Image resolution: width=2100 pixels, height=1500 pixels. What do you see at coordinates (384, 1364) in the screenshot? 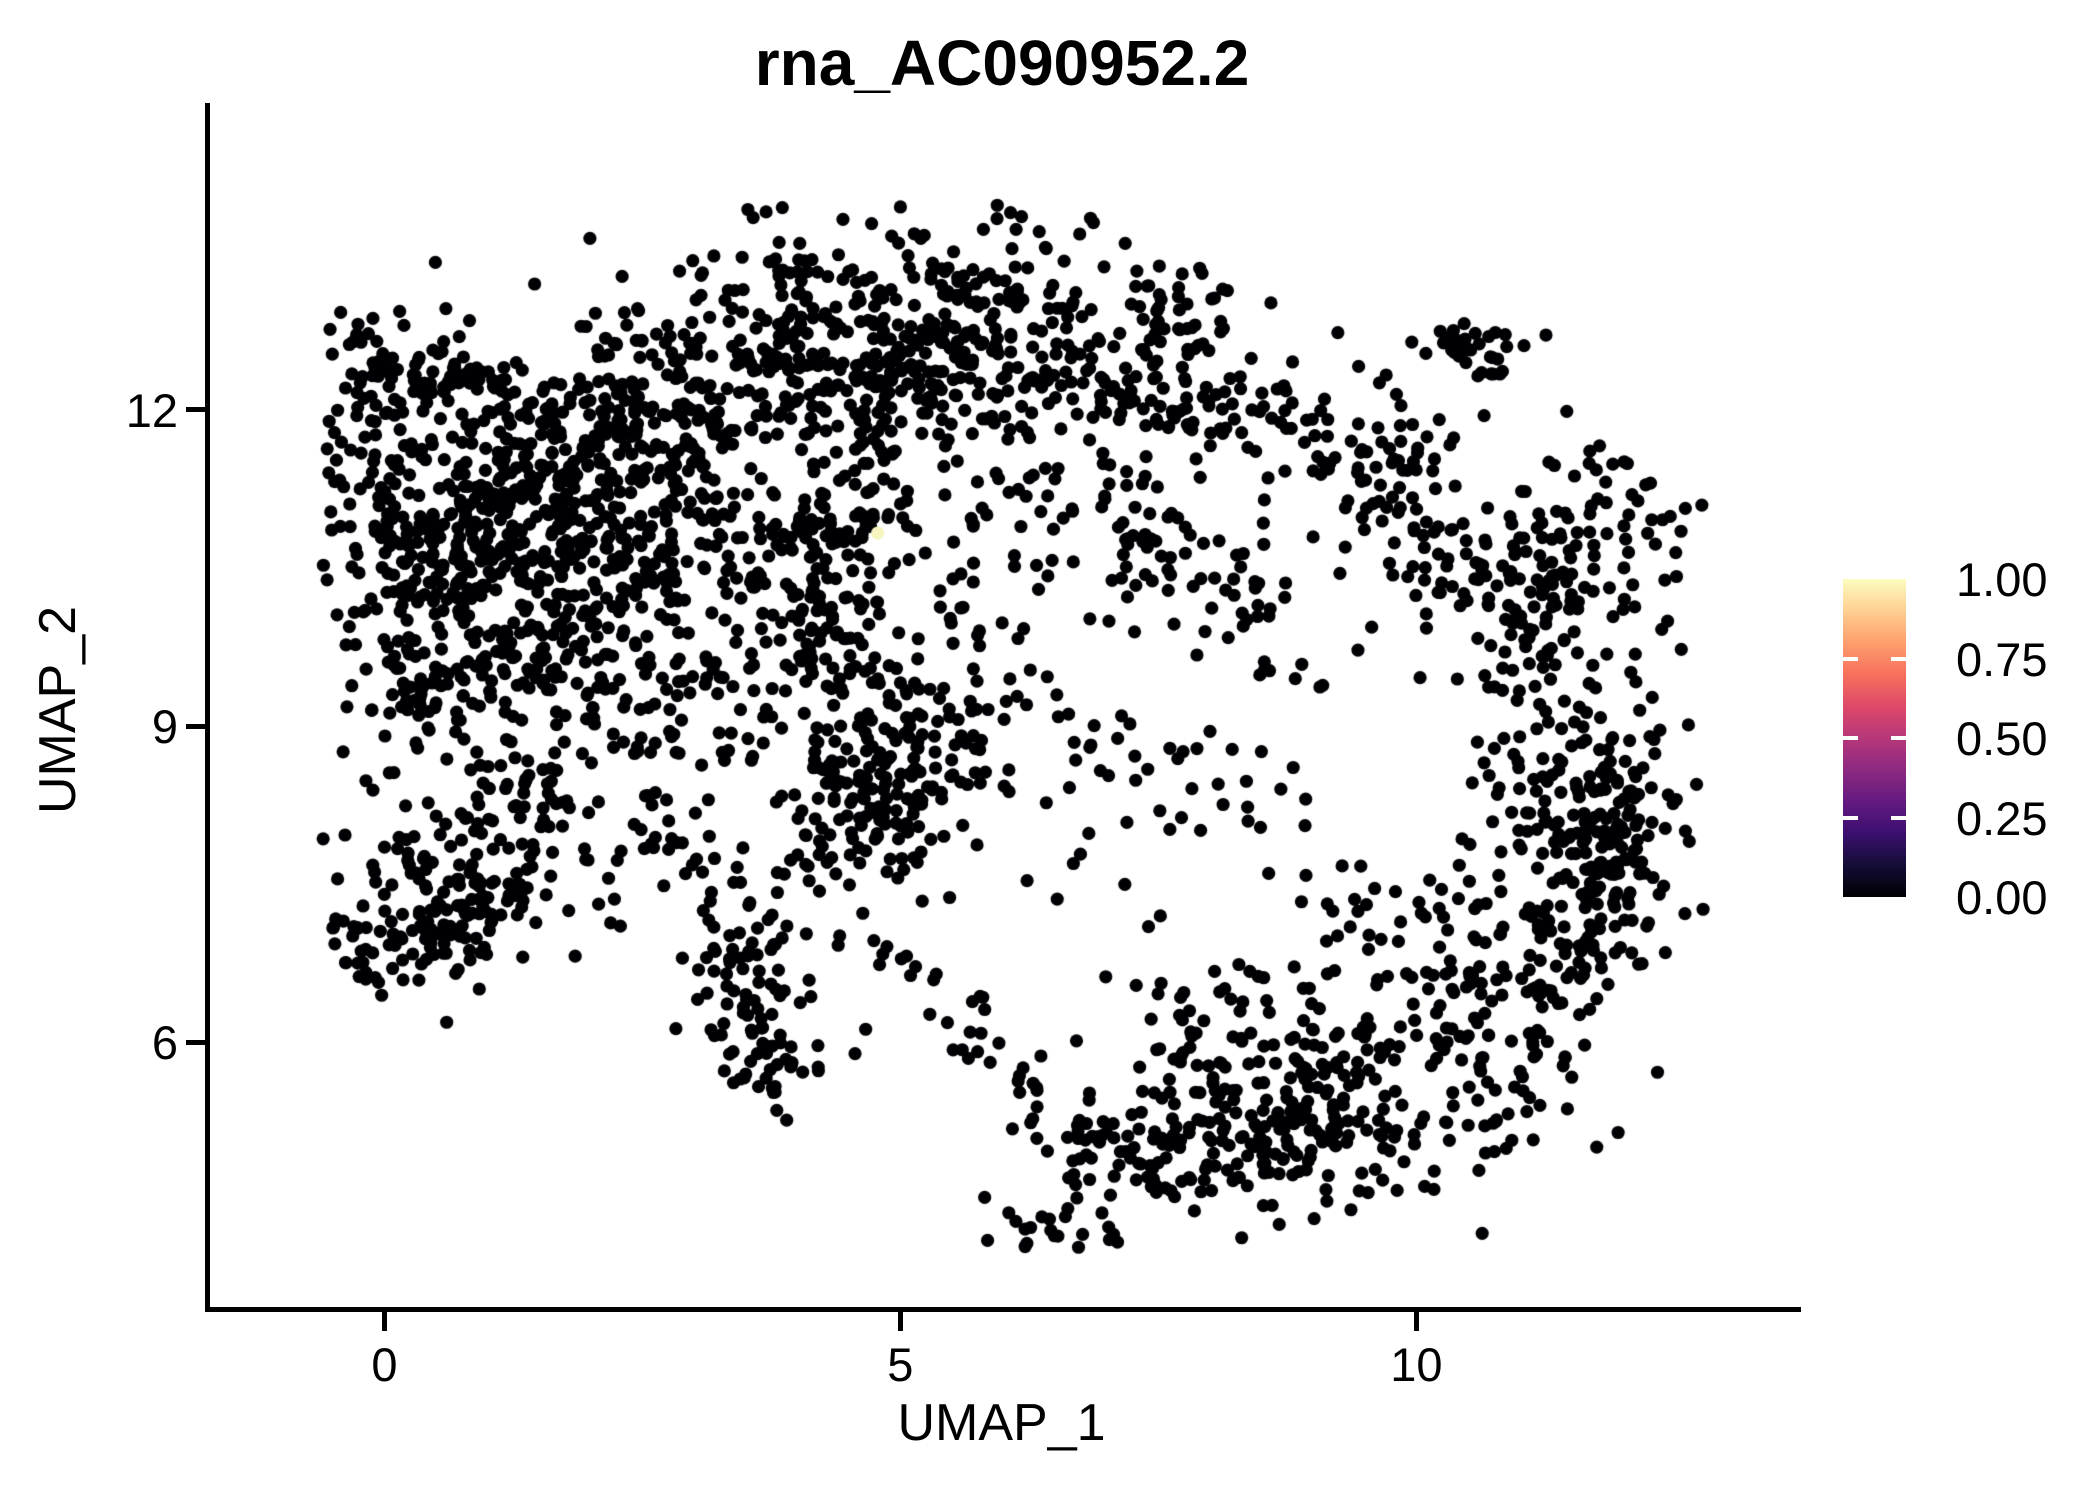
I see `x-tick-label: 0` at bounding box center [384, 1364].